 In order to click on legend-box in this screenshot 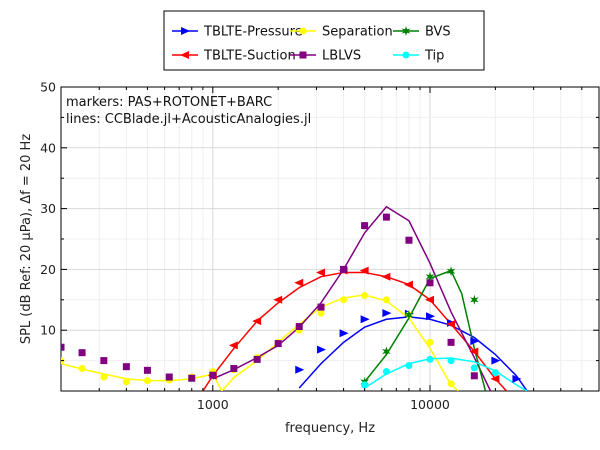, I will do `click(324, 40)`.